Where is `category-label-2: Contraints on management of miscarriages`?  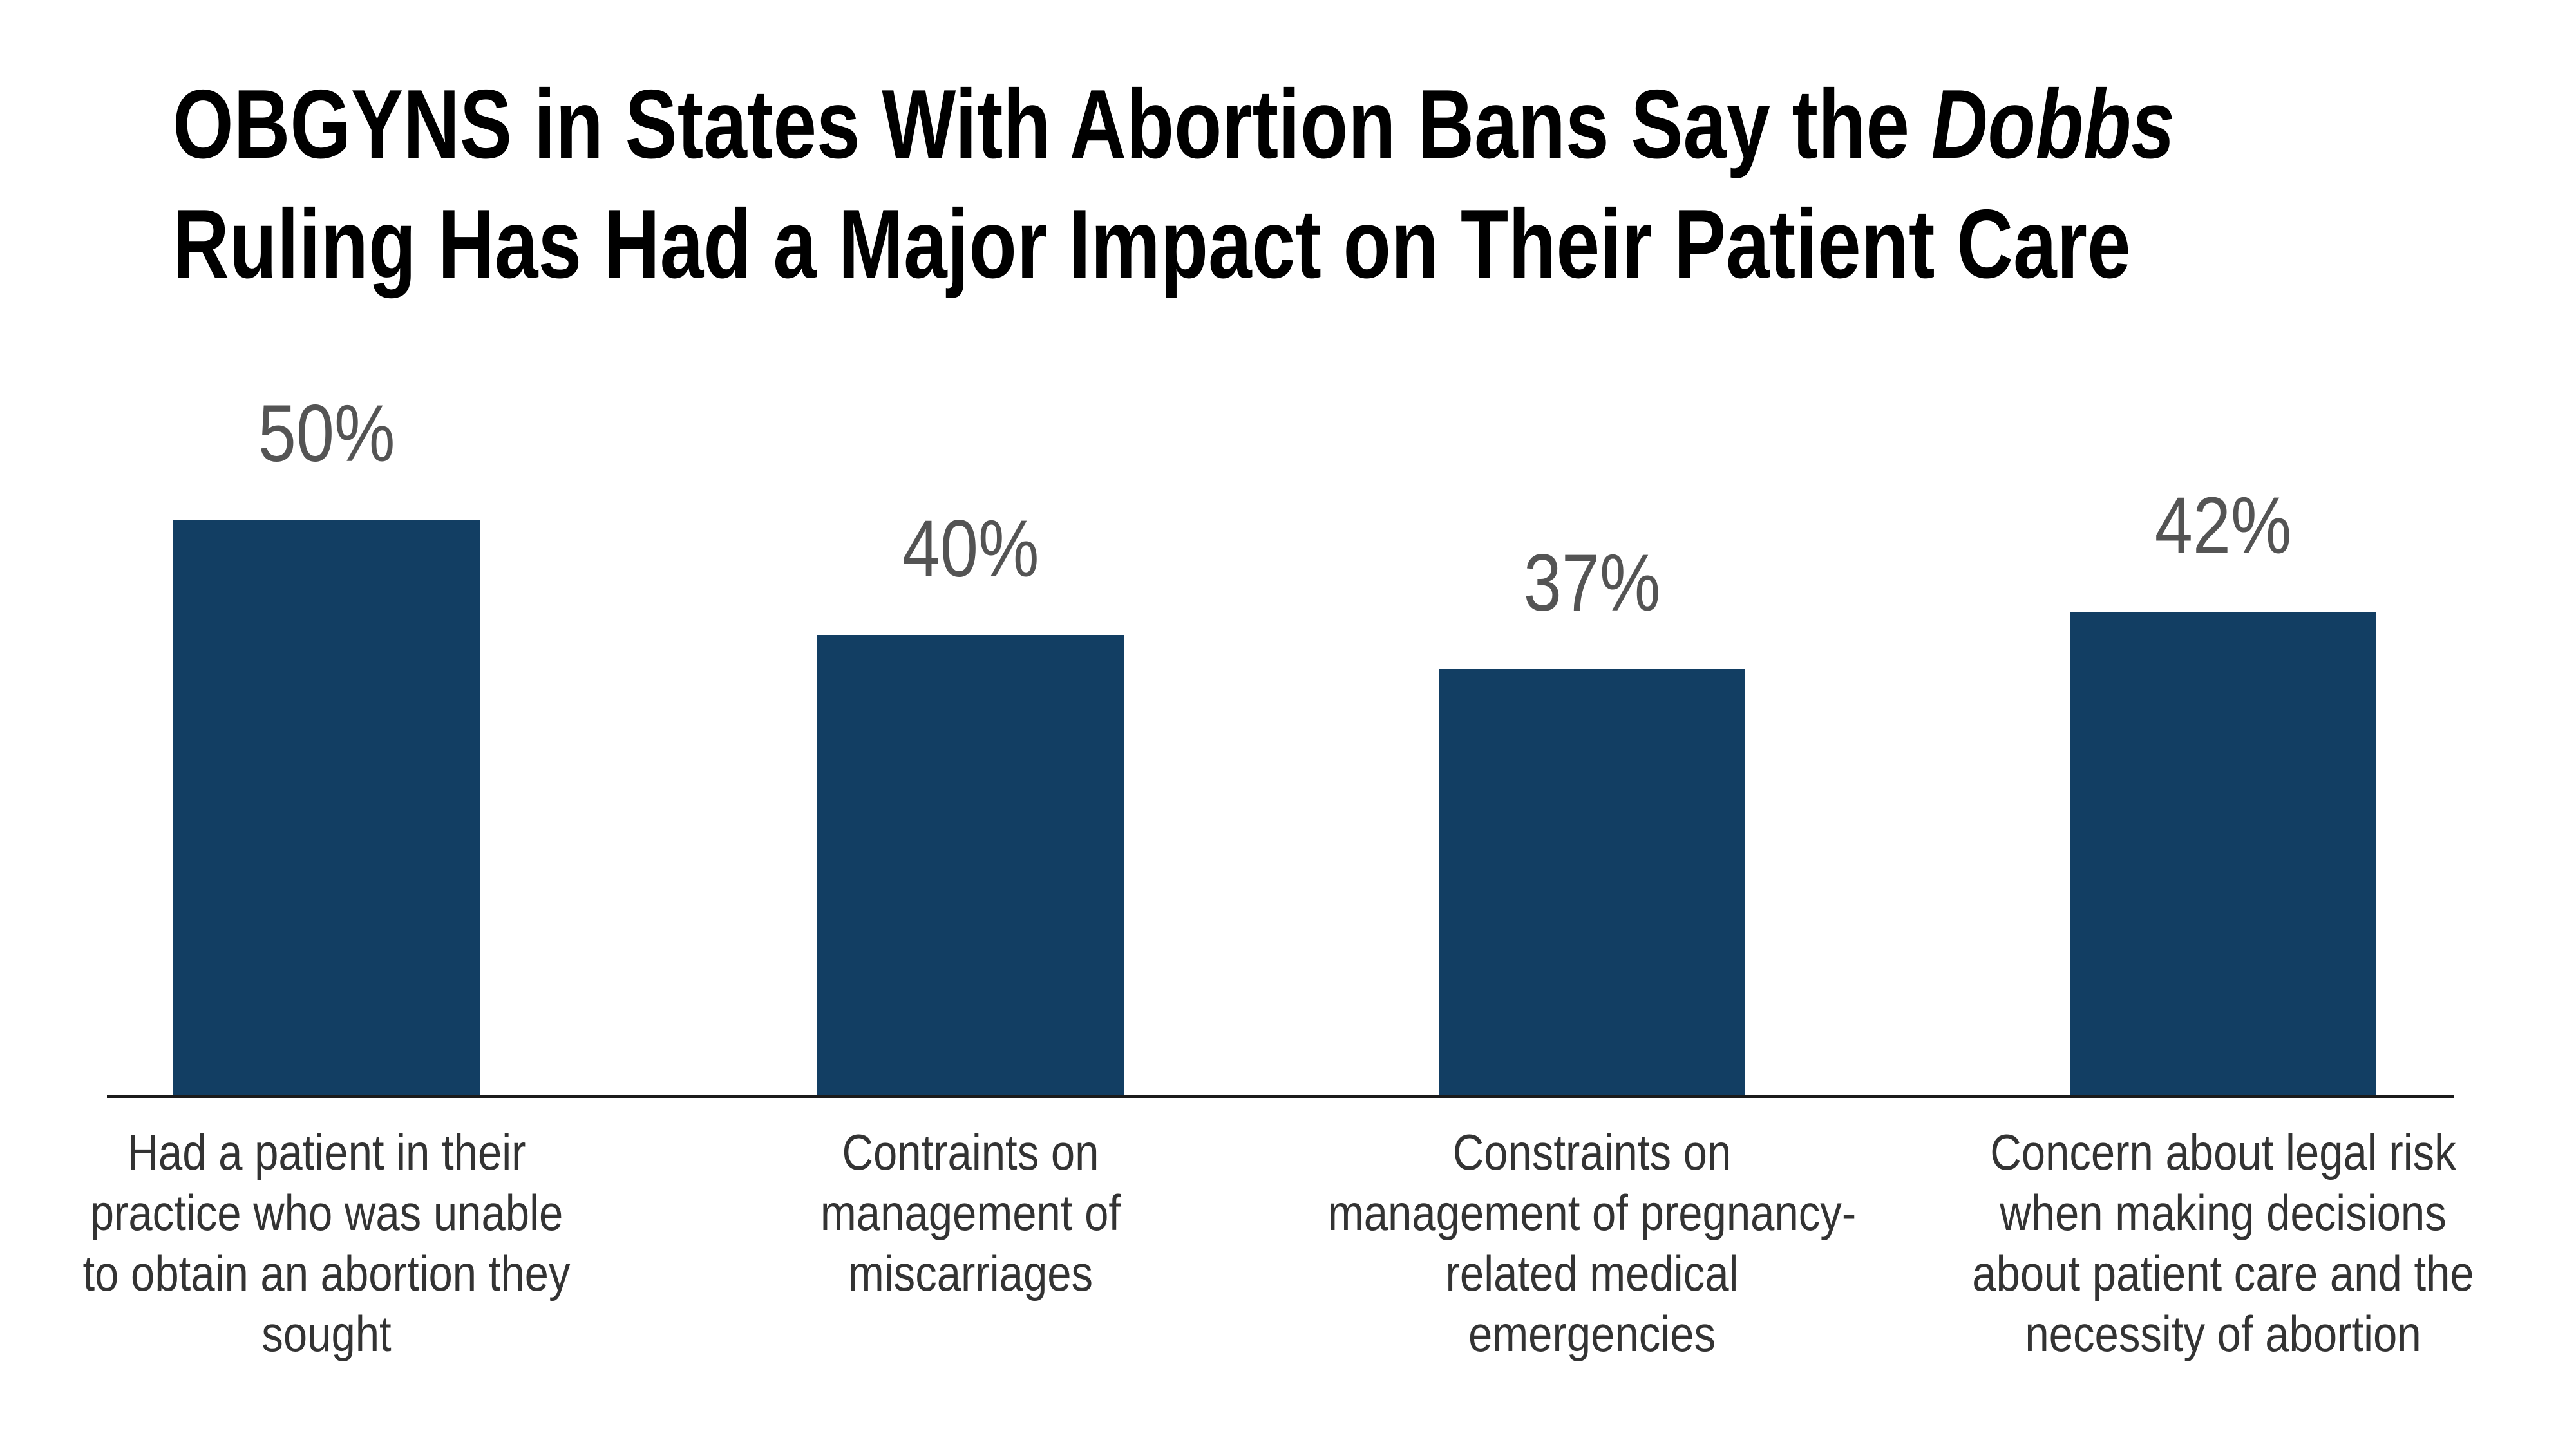
category-label-2: Contraints on management of miscarriages is located at coordinates (971, 1213).